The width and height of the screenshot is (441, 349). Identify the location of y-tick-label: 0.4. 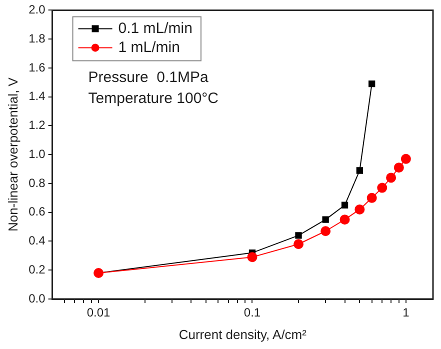
(37, 241).